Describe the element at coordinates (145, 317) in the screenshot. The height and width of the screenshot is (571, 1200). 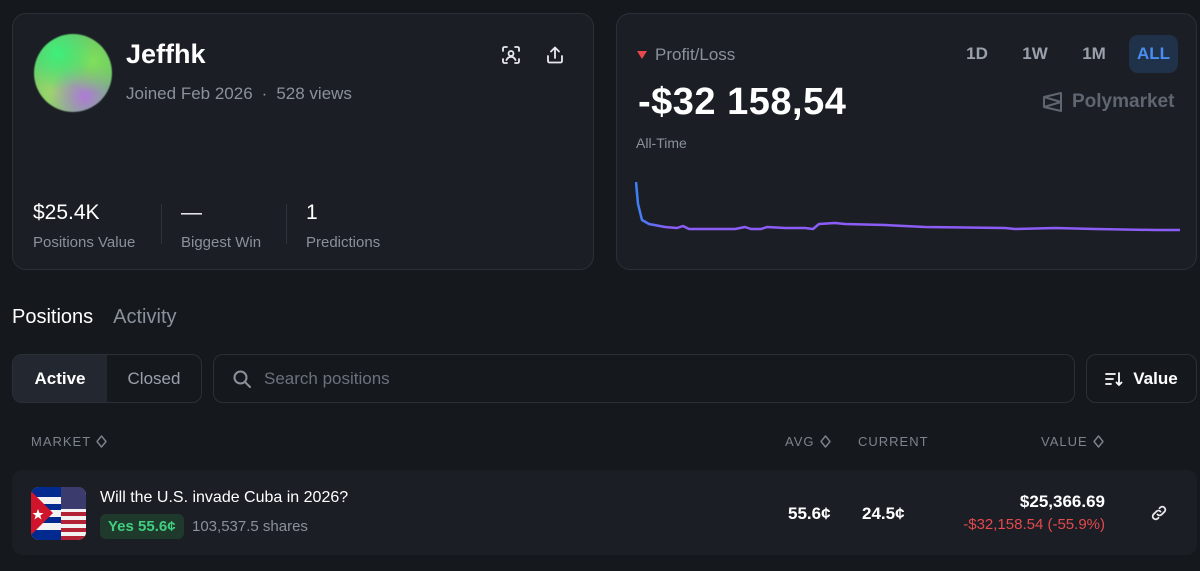
I see `tab-activity: Activity` at that location.